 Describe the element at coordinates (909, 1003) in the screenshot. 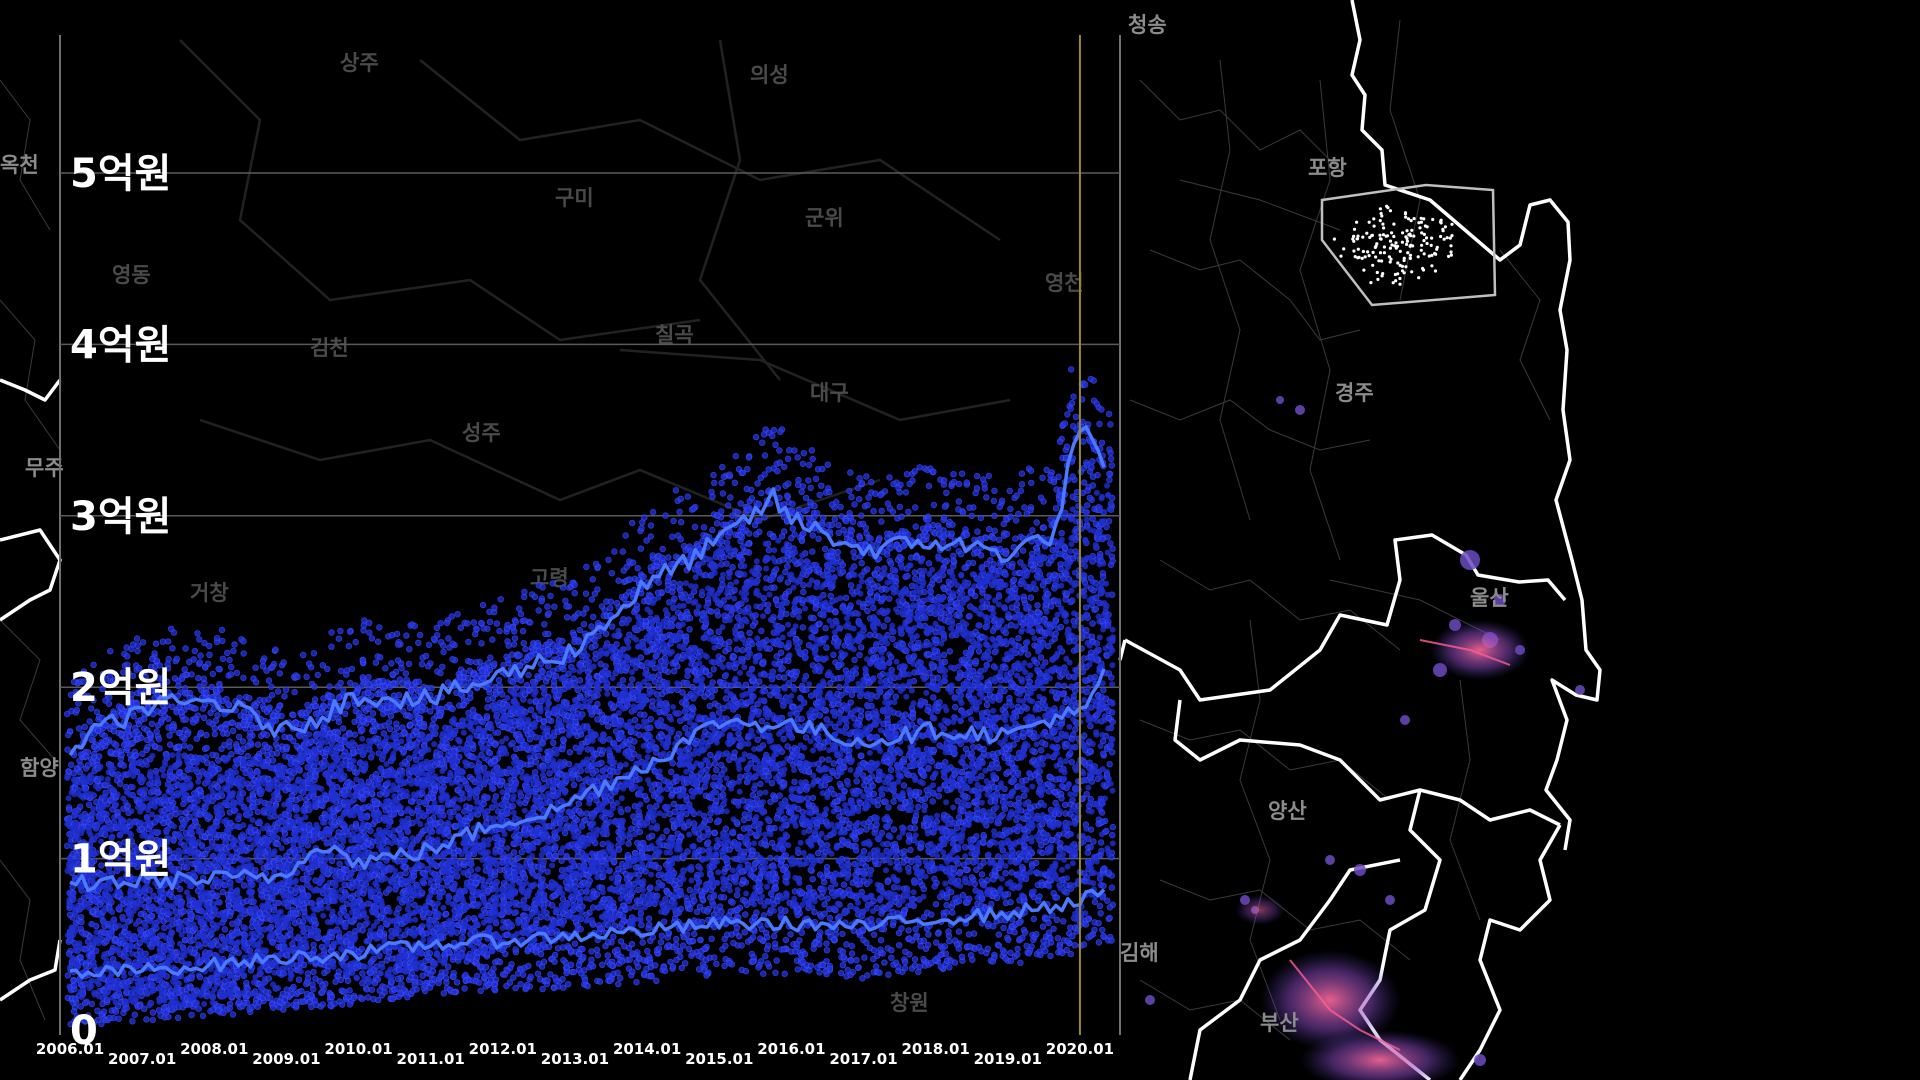

I see `map-place-label: 창원` at that location.